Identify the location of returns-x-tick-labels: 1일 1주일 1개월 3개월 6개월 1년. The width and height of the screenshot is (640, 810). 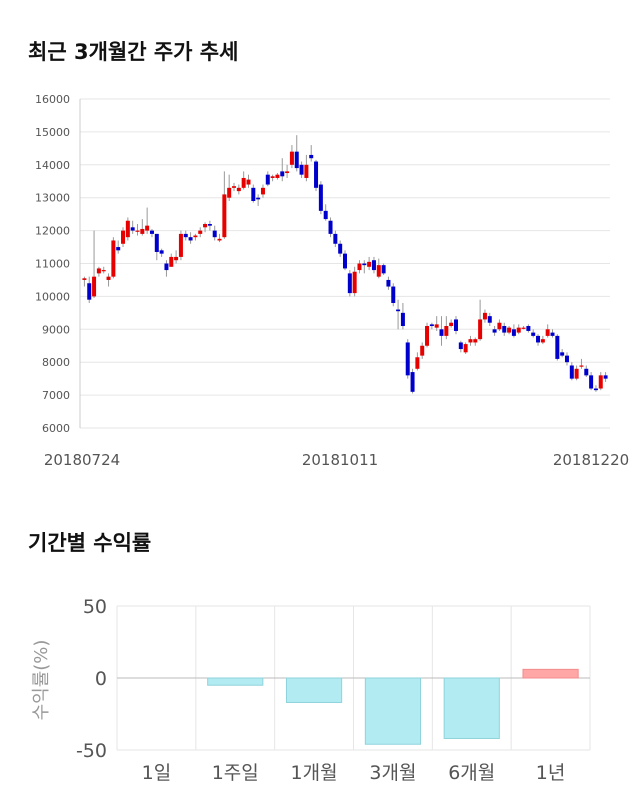
(354, 773).